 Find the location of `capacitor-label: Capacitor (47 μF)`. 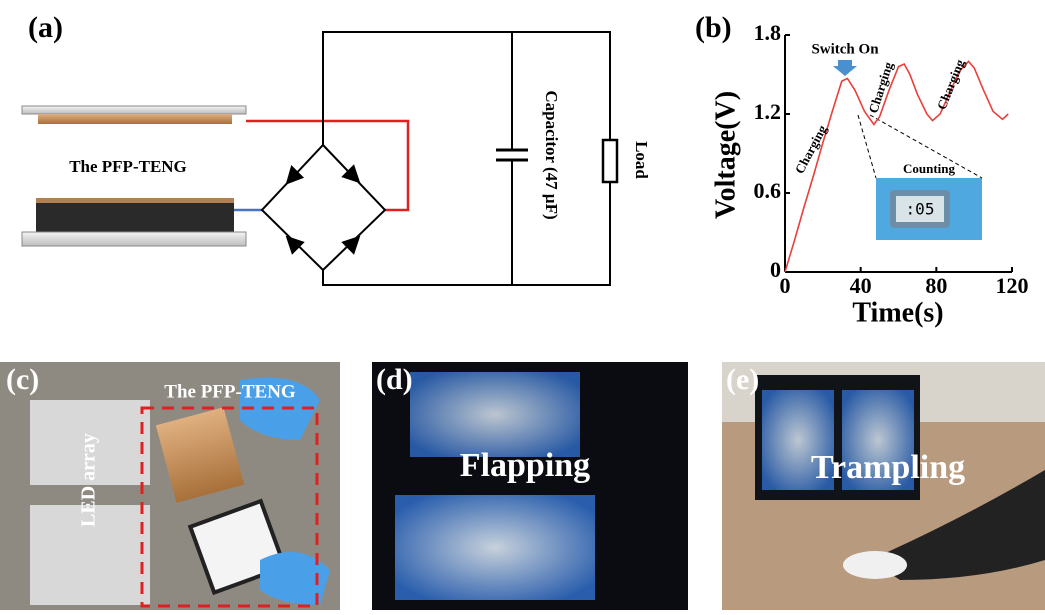

capacitor-label: Capacitor (47 μF) is located at coordinates (551, 154).